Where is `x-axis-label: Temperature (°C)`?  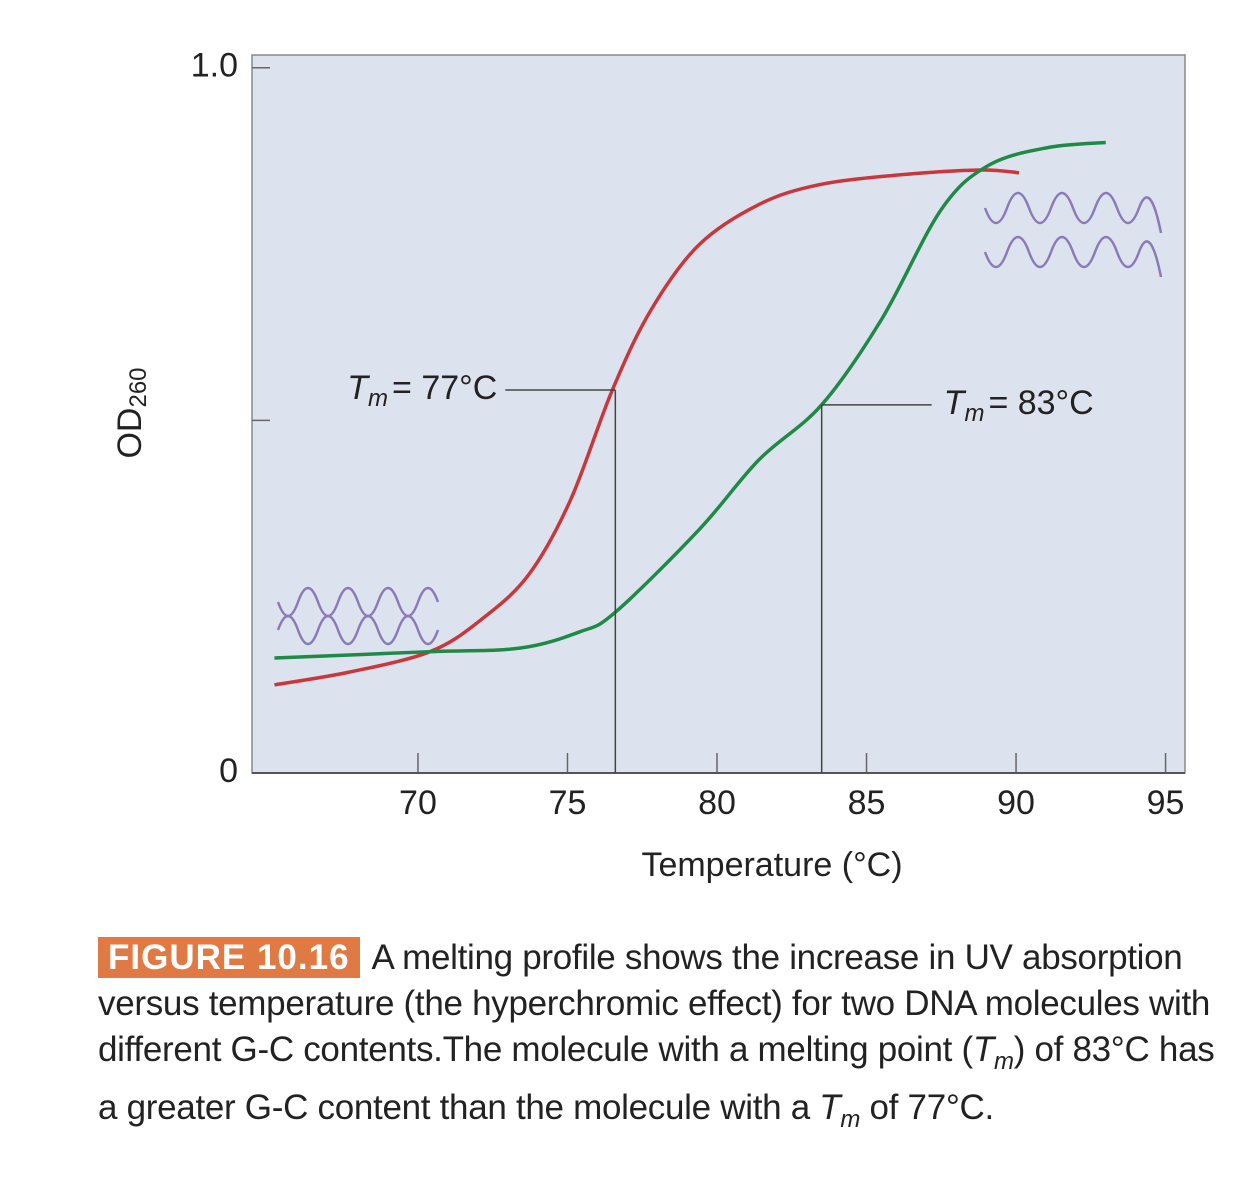
x-axis-label: Temperature (°C) is located at coordinates (771, 865).